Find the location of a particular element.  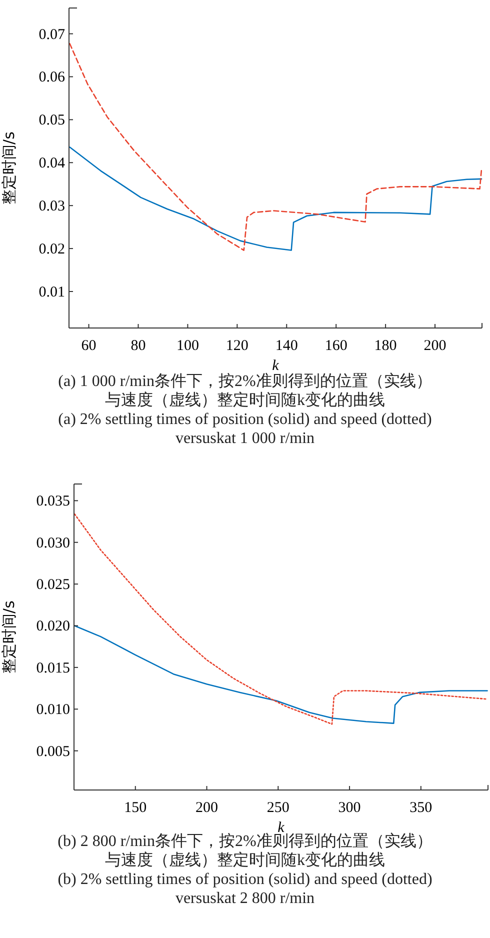

y-tick-label: 0.06 is located at coordinates (52, 78).